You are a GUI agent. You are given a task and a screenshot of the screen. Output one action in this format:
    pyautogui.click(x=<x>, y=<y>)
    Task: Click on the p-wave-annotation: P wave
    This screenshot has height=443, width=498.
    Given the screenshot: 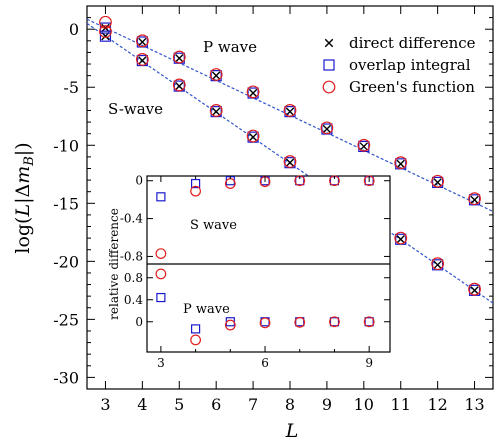 What is the action you would take?
    pyautogui.click(x=230, y=47)
    